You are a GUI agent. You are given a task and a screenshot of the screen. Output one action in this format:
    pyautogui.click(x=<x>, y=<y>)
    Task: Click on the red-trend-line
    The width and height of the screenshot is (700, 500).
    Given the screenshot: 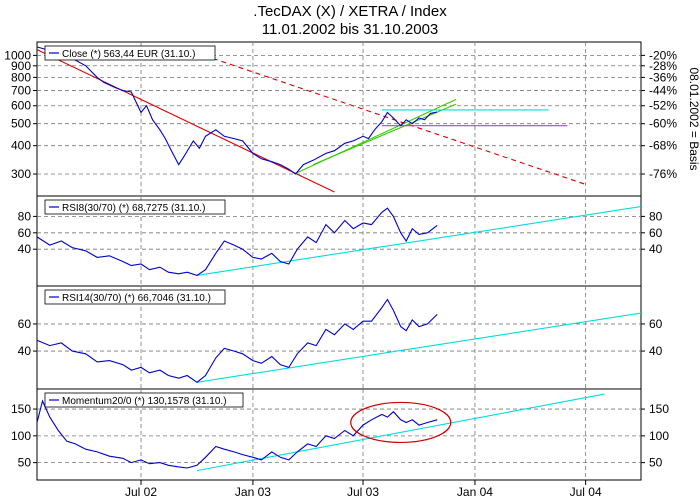 What is the action you would take?
    pyautogui.click(x=185, y=121)
    